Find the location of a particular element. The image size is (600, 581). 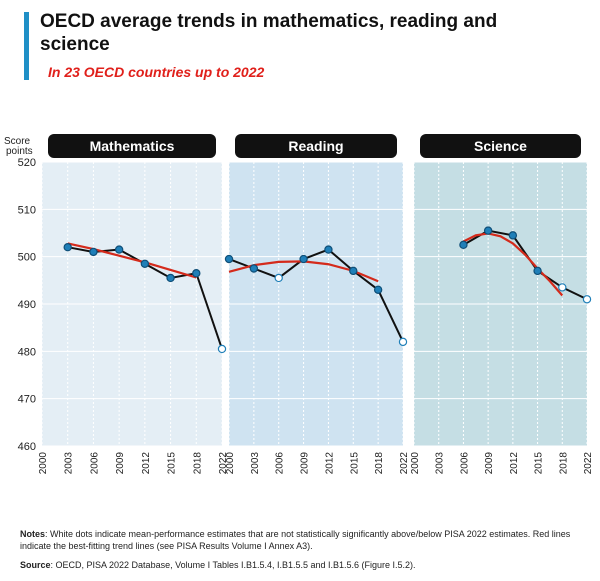

source-label: Source is located at coordinates (35, 565).